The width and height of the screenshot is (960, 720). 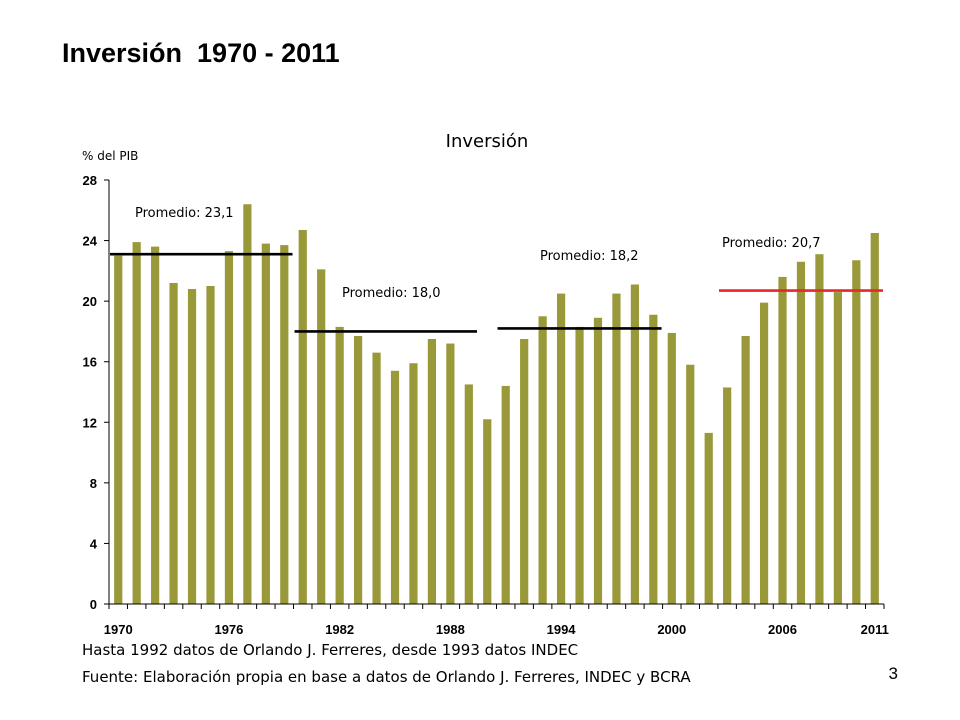 I want to click on bar-1977, so click(x=247, y=404).